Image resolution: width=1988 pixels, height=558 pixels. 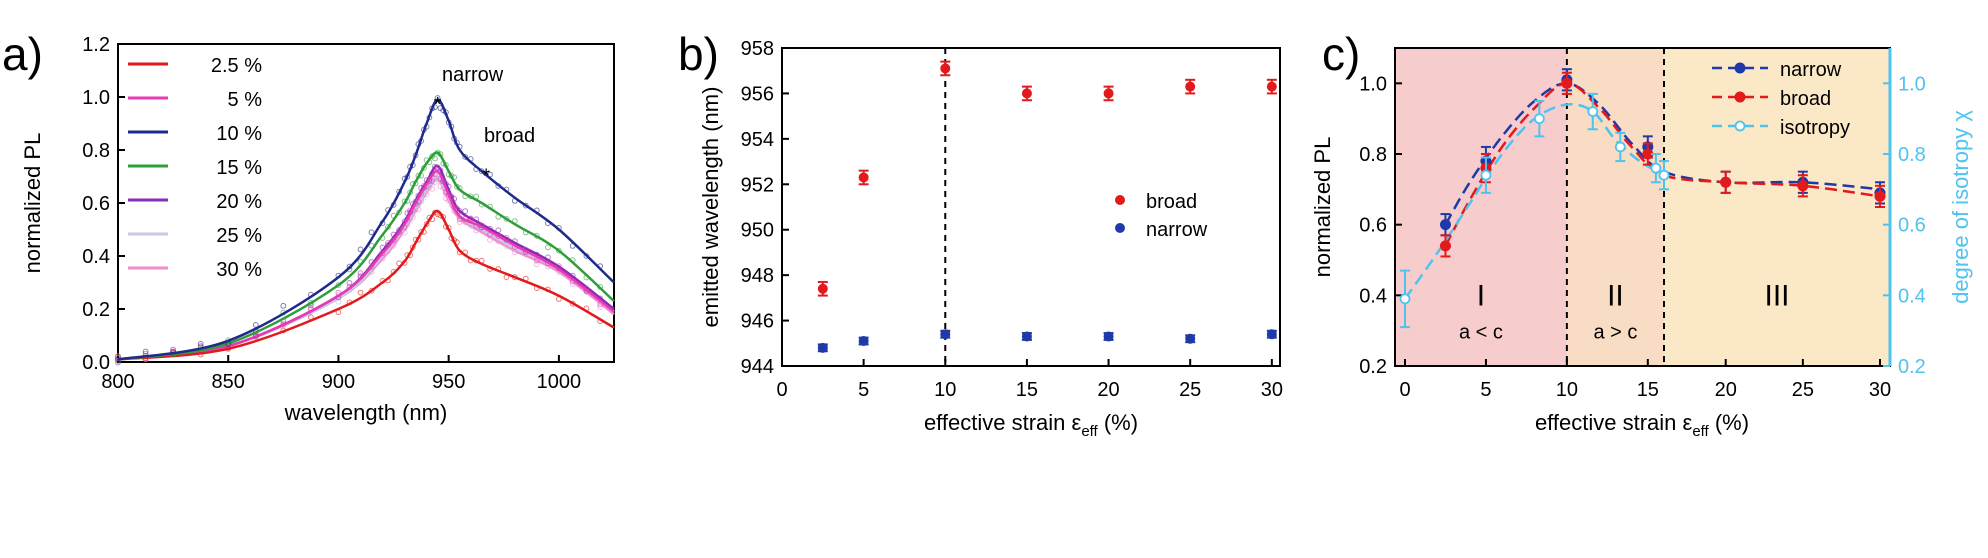 I want to click on panel-c-xtick-label: 15, so click(x=1648, y=390).